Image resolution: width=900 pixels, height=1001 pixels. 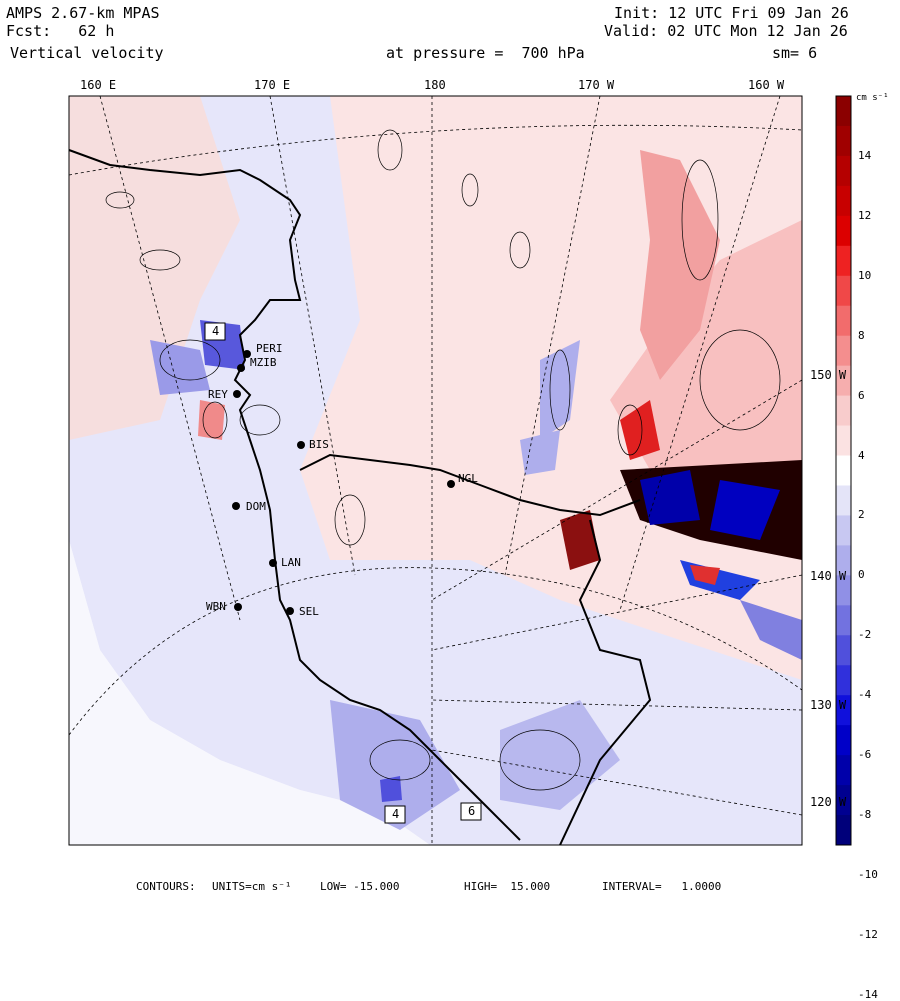 I want to click on station-label-bis: BIS, so click(x=319, y=444).